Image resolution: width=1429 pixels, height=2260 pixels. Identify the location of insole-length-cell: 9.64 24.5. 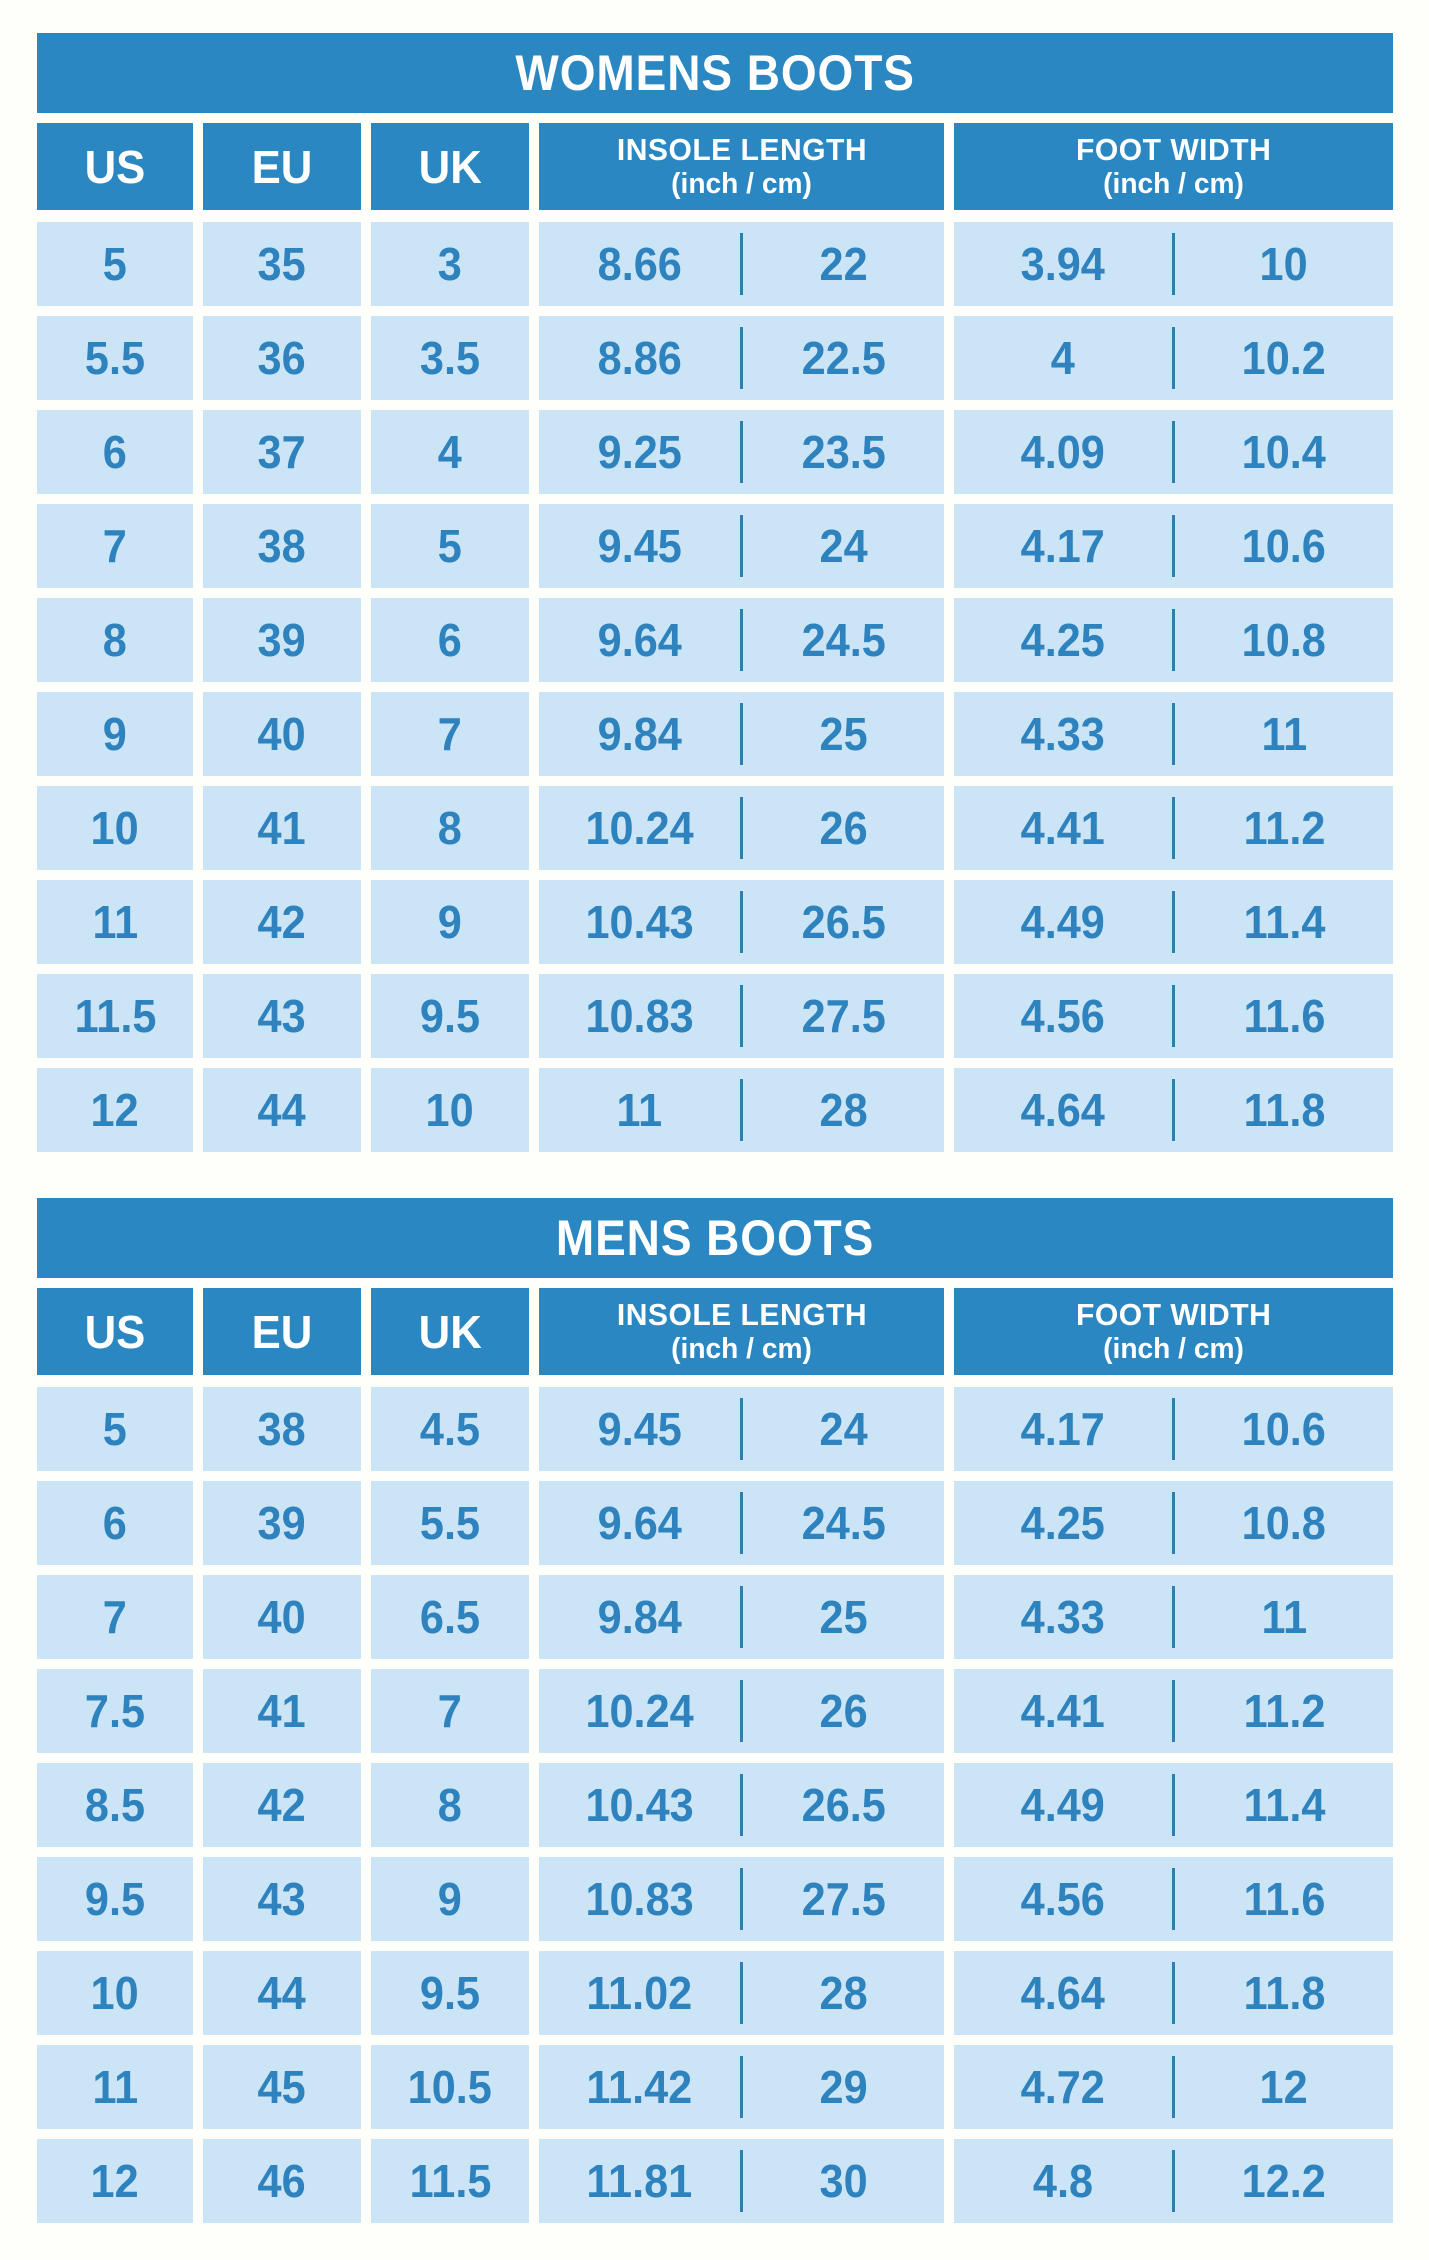
(741, 640).